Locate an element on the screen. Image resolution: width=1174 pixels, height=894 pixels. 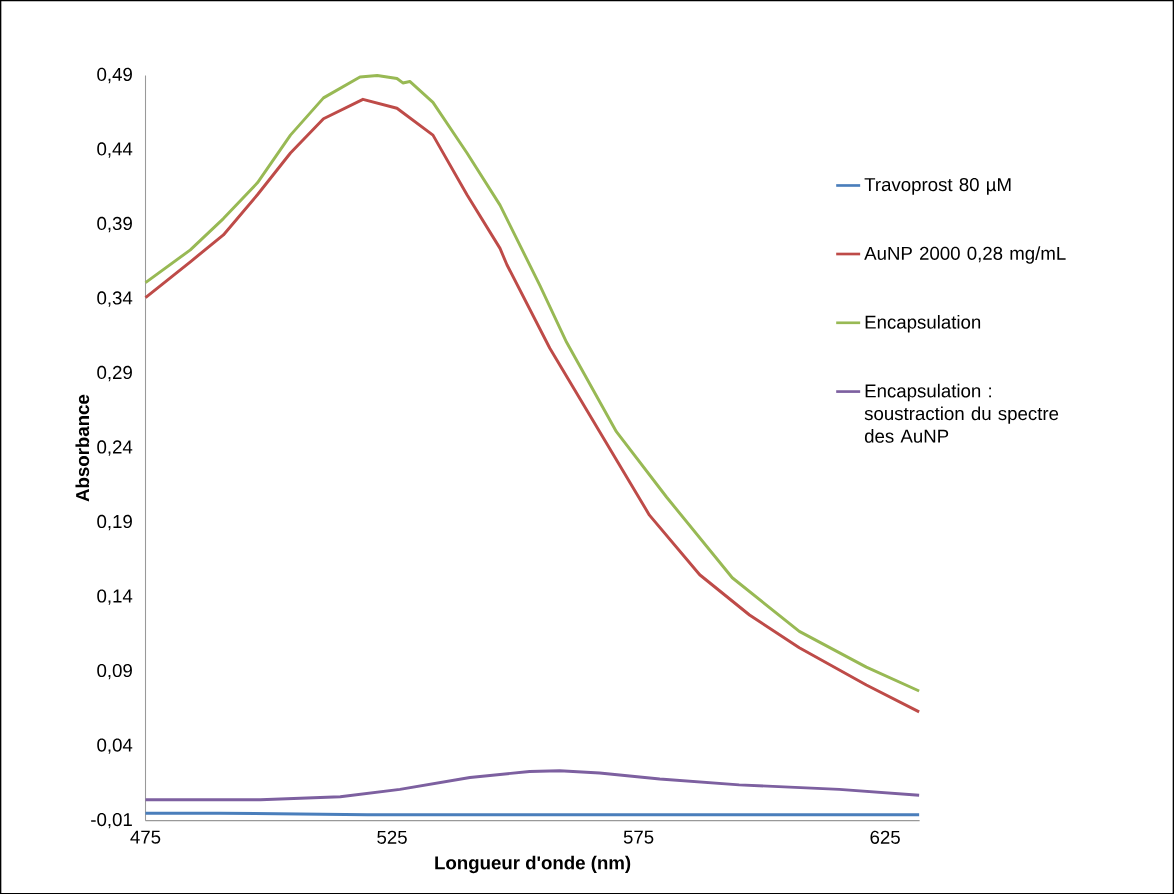
y-tick-label: -0,01 is located at coordinates (111, 820).